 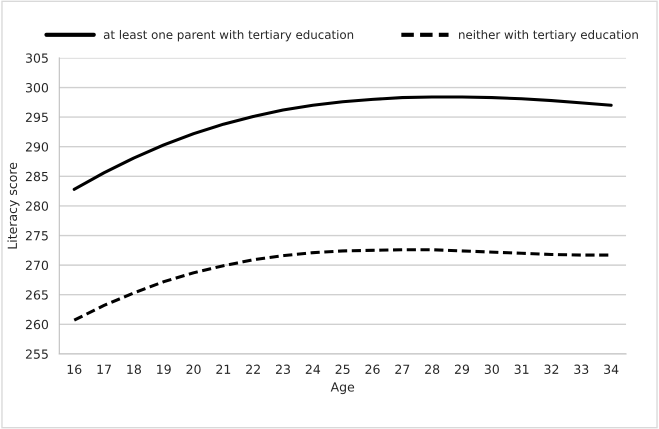 I want to click on y-tick-label: 260, so click(x=37, y=325).